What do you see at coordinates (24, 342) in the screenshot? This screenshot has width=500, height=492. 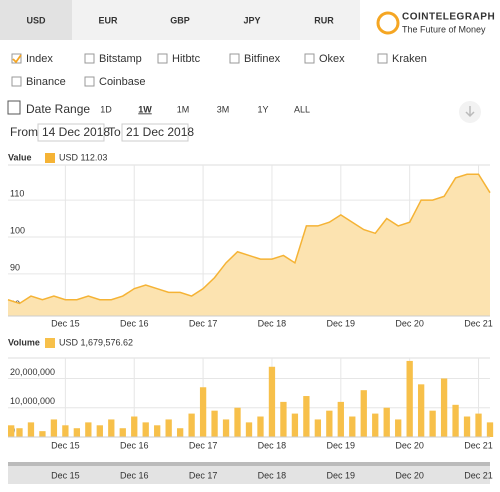 I see `axis-label: Volume` at bounding box center [24, 342].